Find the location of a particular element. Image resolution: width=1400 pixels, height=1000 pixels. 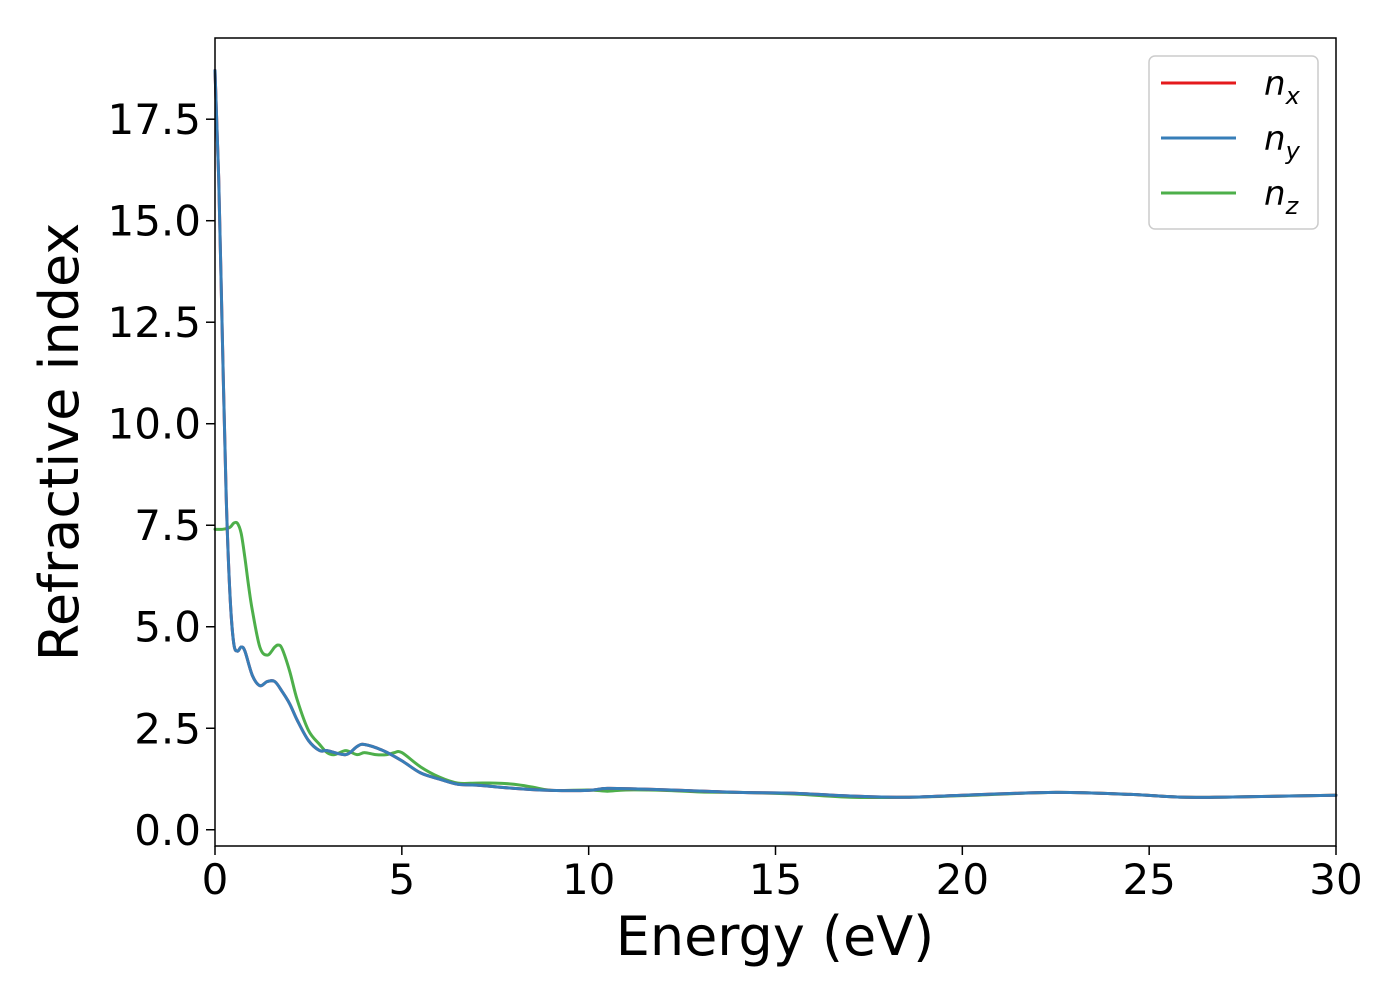

x-axis-title: Energy (eV) is located at coordinates (775, 936).